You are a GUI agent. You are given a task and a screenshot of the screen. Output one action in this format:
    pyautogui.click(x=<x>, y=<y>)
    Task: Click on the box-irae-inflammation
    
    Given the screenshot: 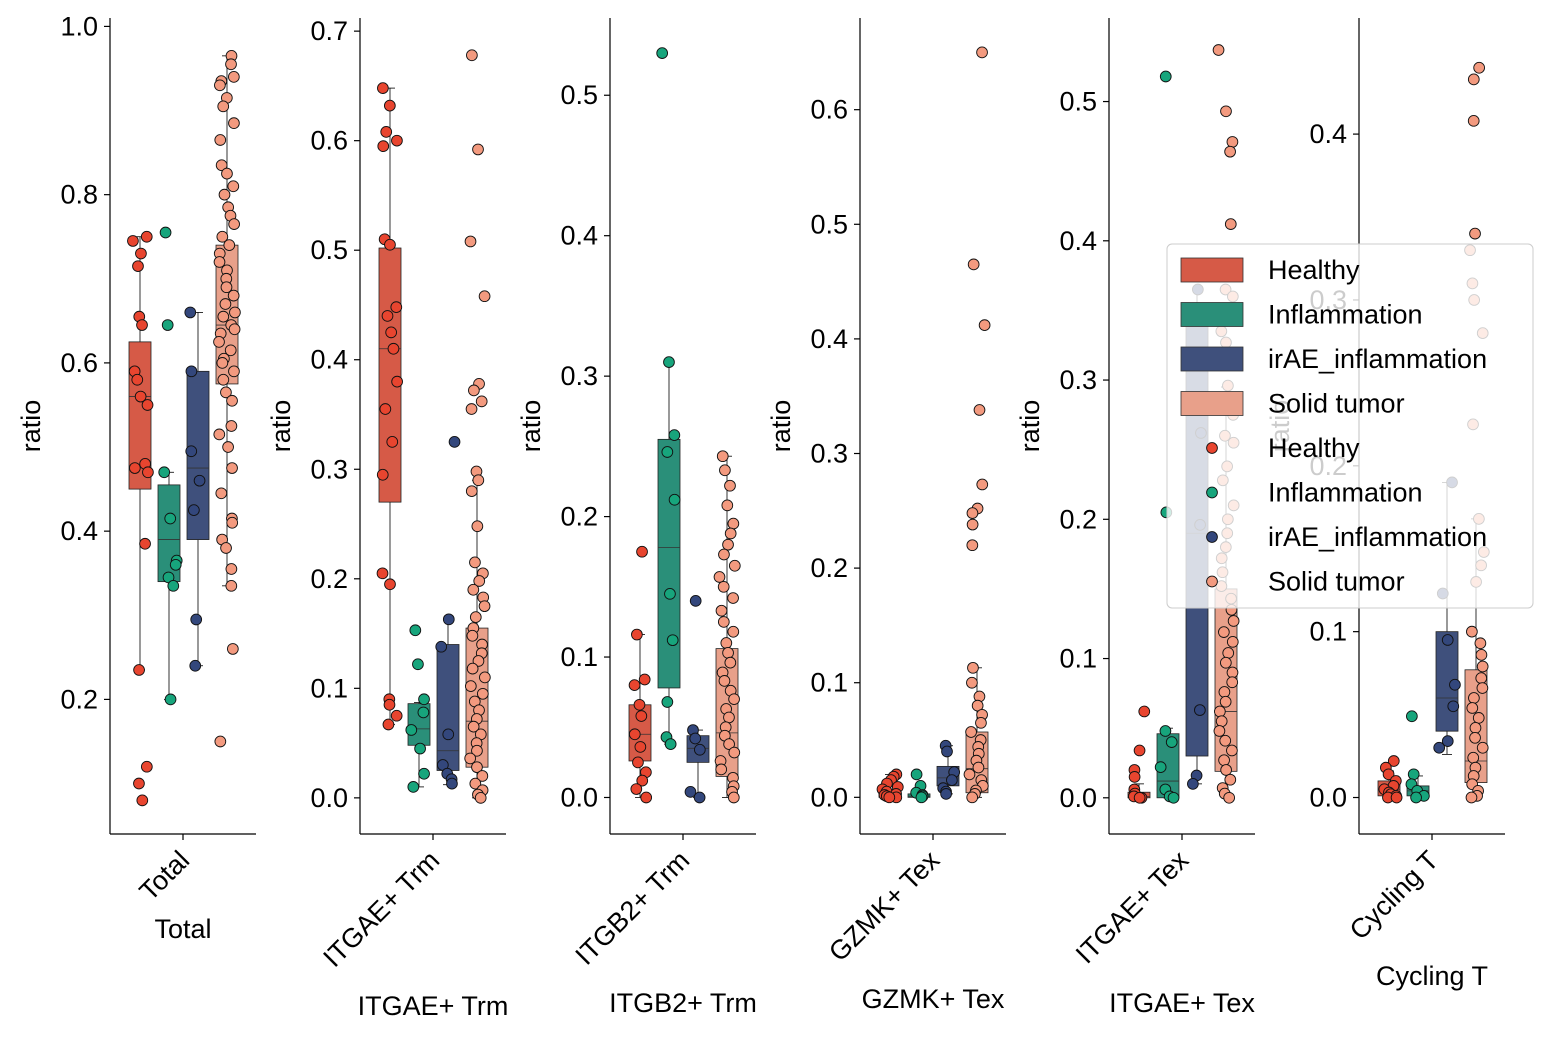 What is the action you would take?
    pyautogui.click(x=448, y=707)
    